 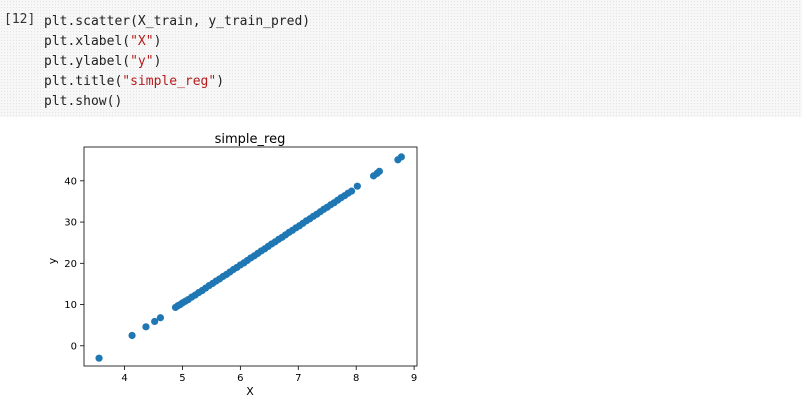 I want to click on x-tick-label: 5, so click(x=182, y=378).